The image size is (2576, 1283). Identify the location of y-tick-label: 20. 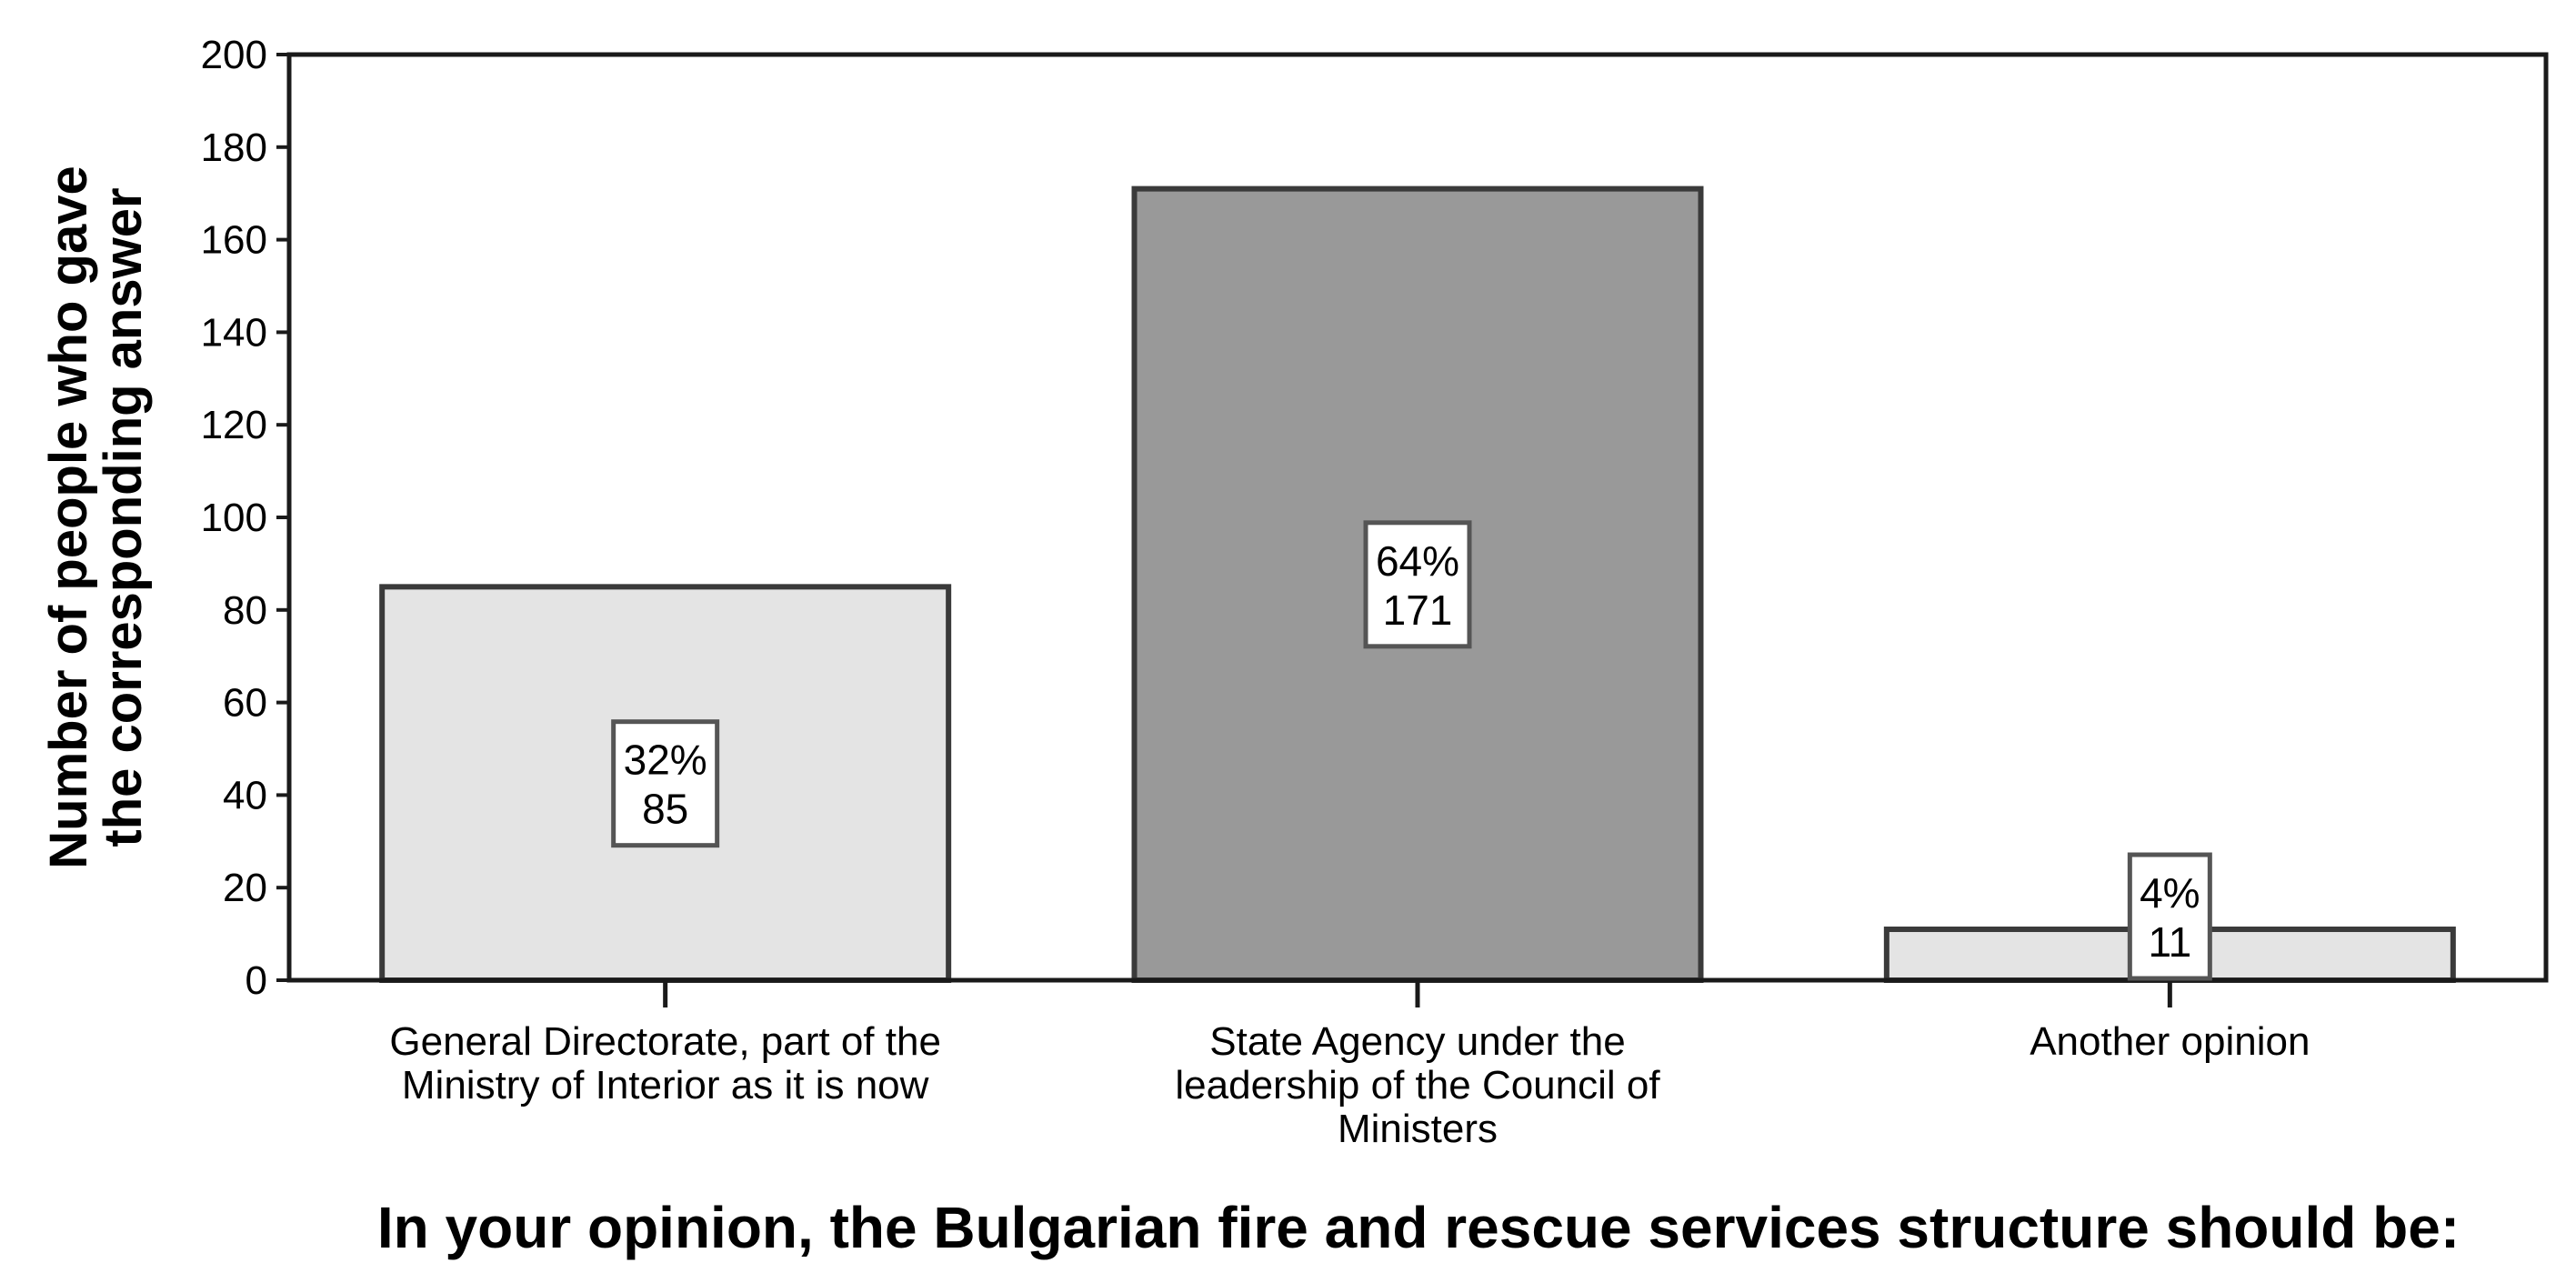
(245, 888).